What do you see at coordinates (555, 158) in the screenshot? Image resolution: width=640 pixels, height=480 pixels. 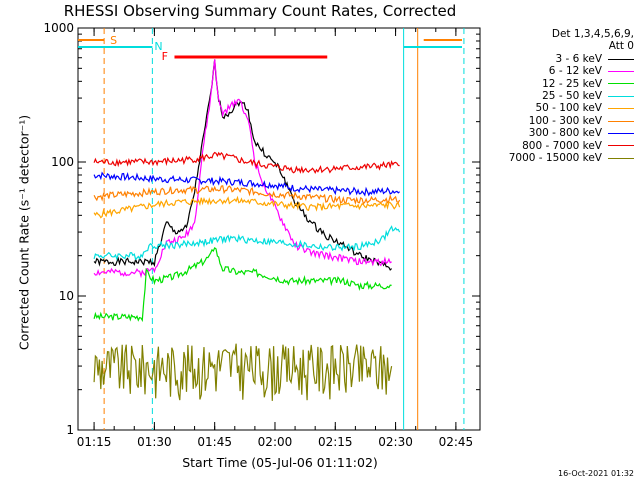 I see `legend-label: 7000 - 15000 keV` at bounding box center [555, 158].